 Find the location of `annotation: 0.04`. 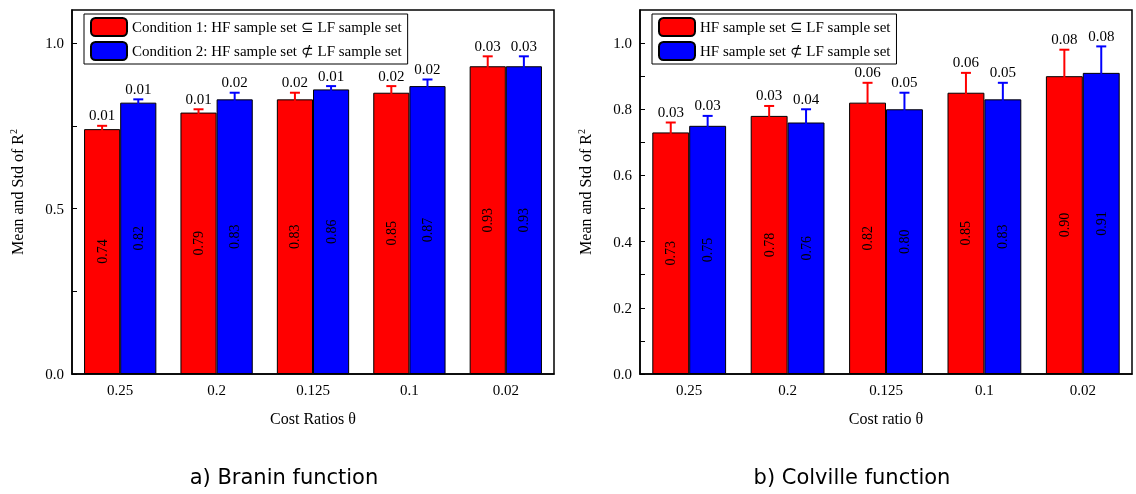

annotation: 0.04 is located at coordinates (806, 98).